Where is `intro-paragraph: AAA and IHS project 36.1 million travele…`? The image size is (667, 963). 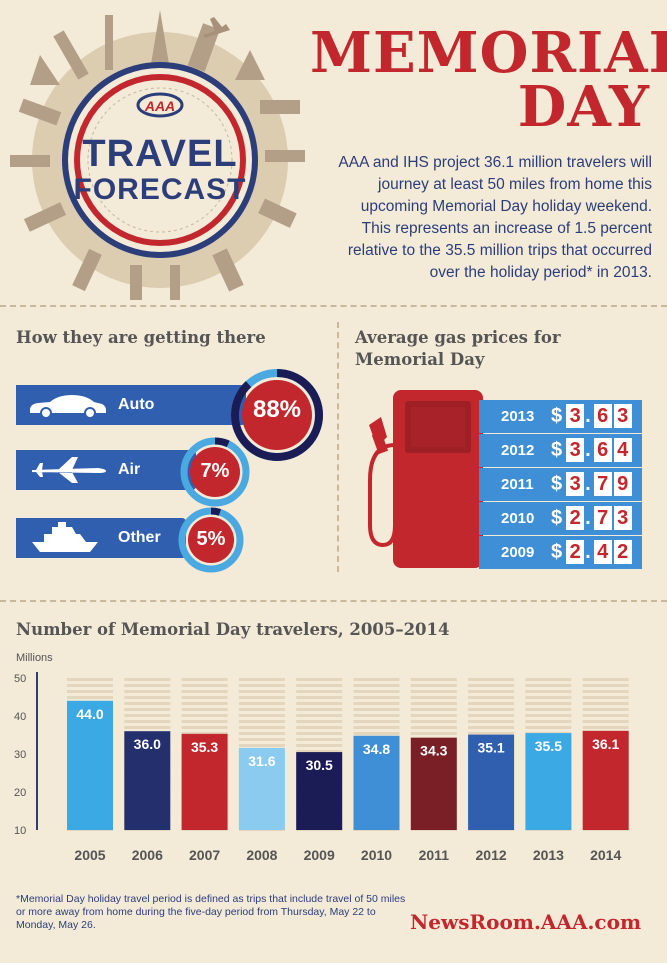 intro-paragraph: AAA and IHS project 36.1 million travele… is located at coordinates (495, 217).